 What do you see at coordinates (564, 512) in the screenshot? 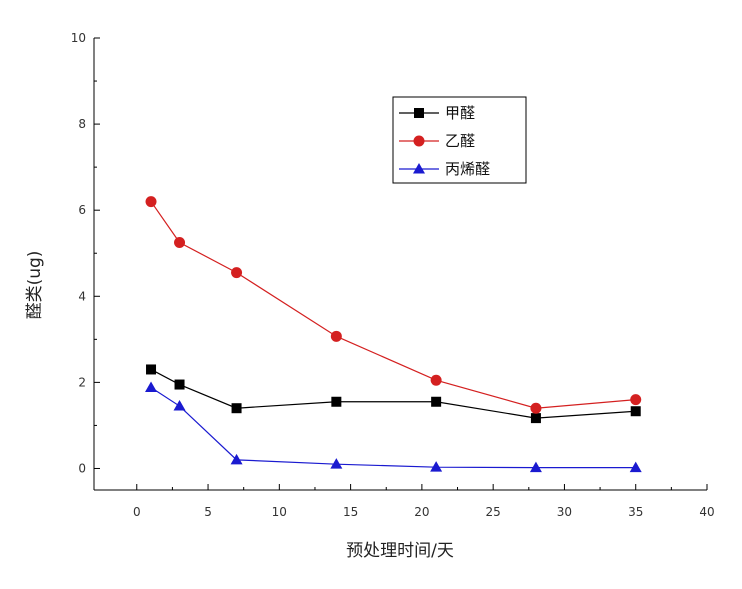
I see `x-tick-label: 30` at bounding box center [564, 512].